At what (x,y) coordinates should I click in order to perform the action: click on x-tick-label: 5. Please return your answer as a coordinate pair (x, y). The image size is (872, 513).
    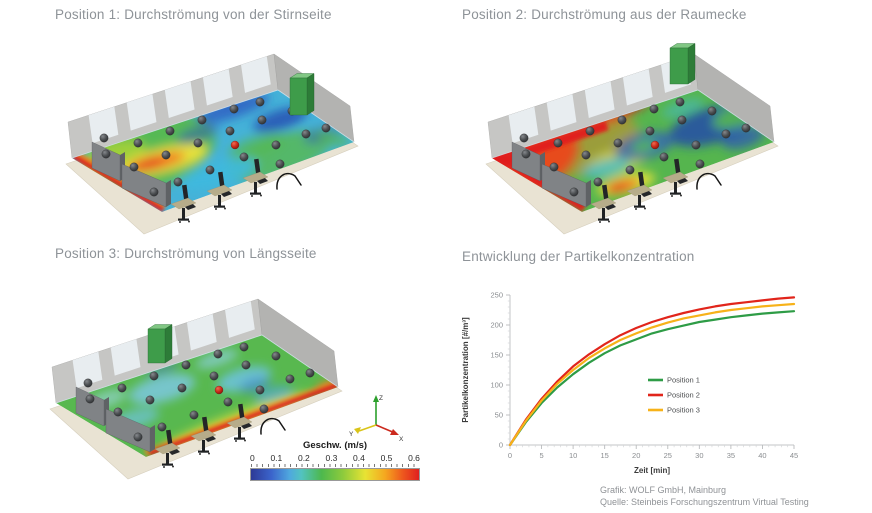
    Looking at the image, I should click on (541, 455).